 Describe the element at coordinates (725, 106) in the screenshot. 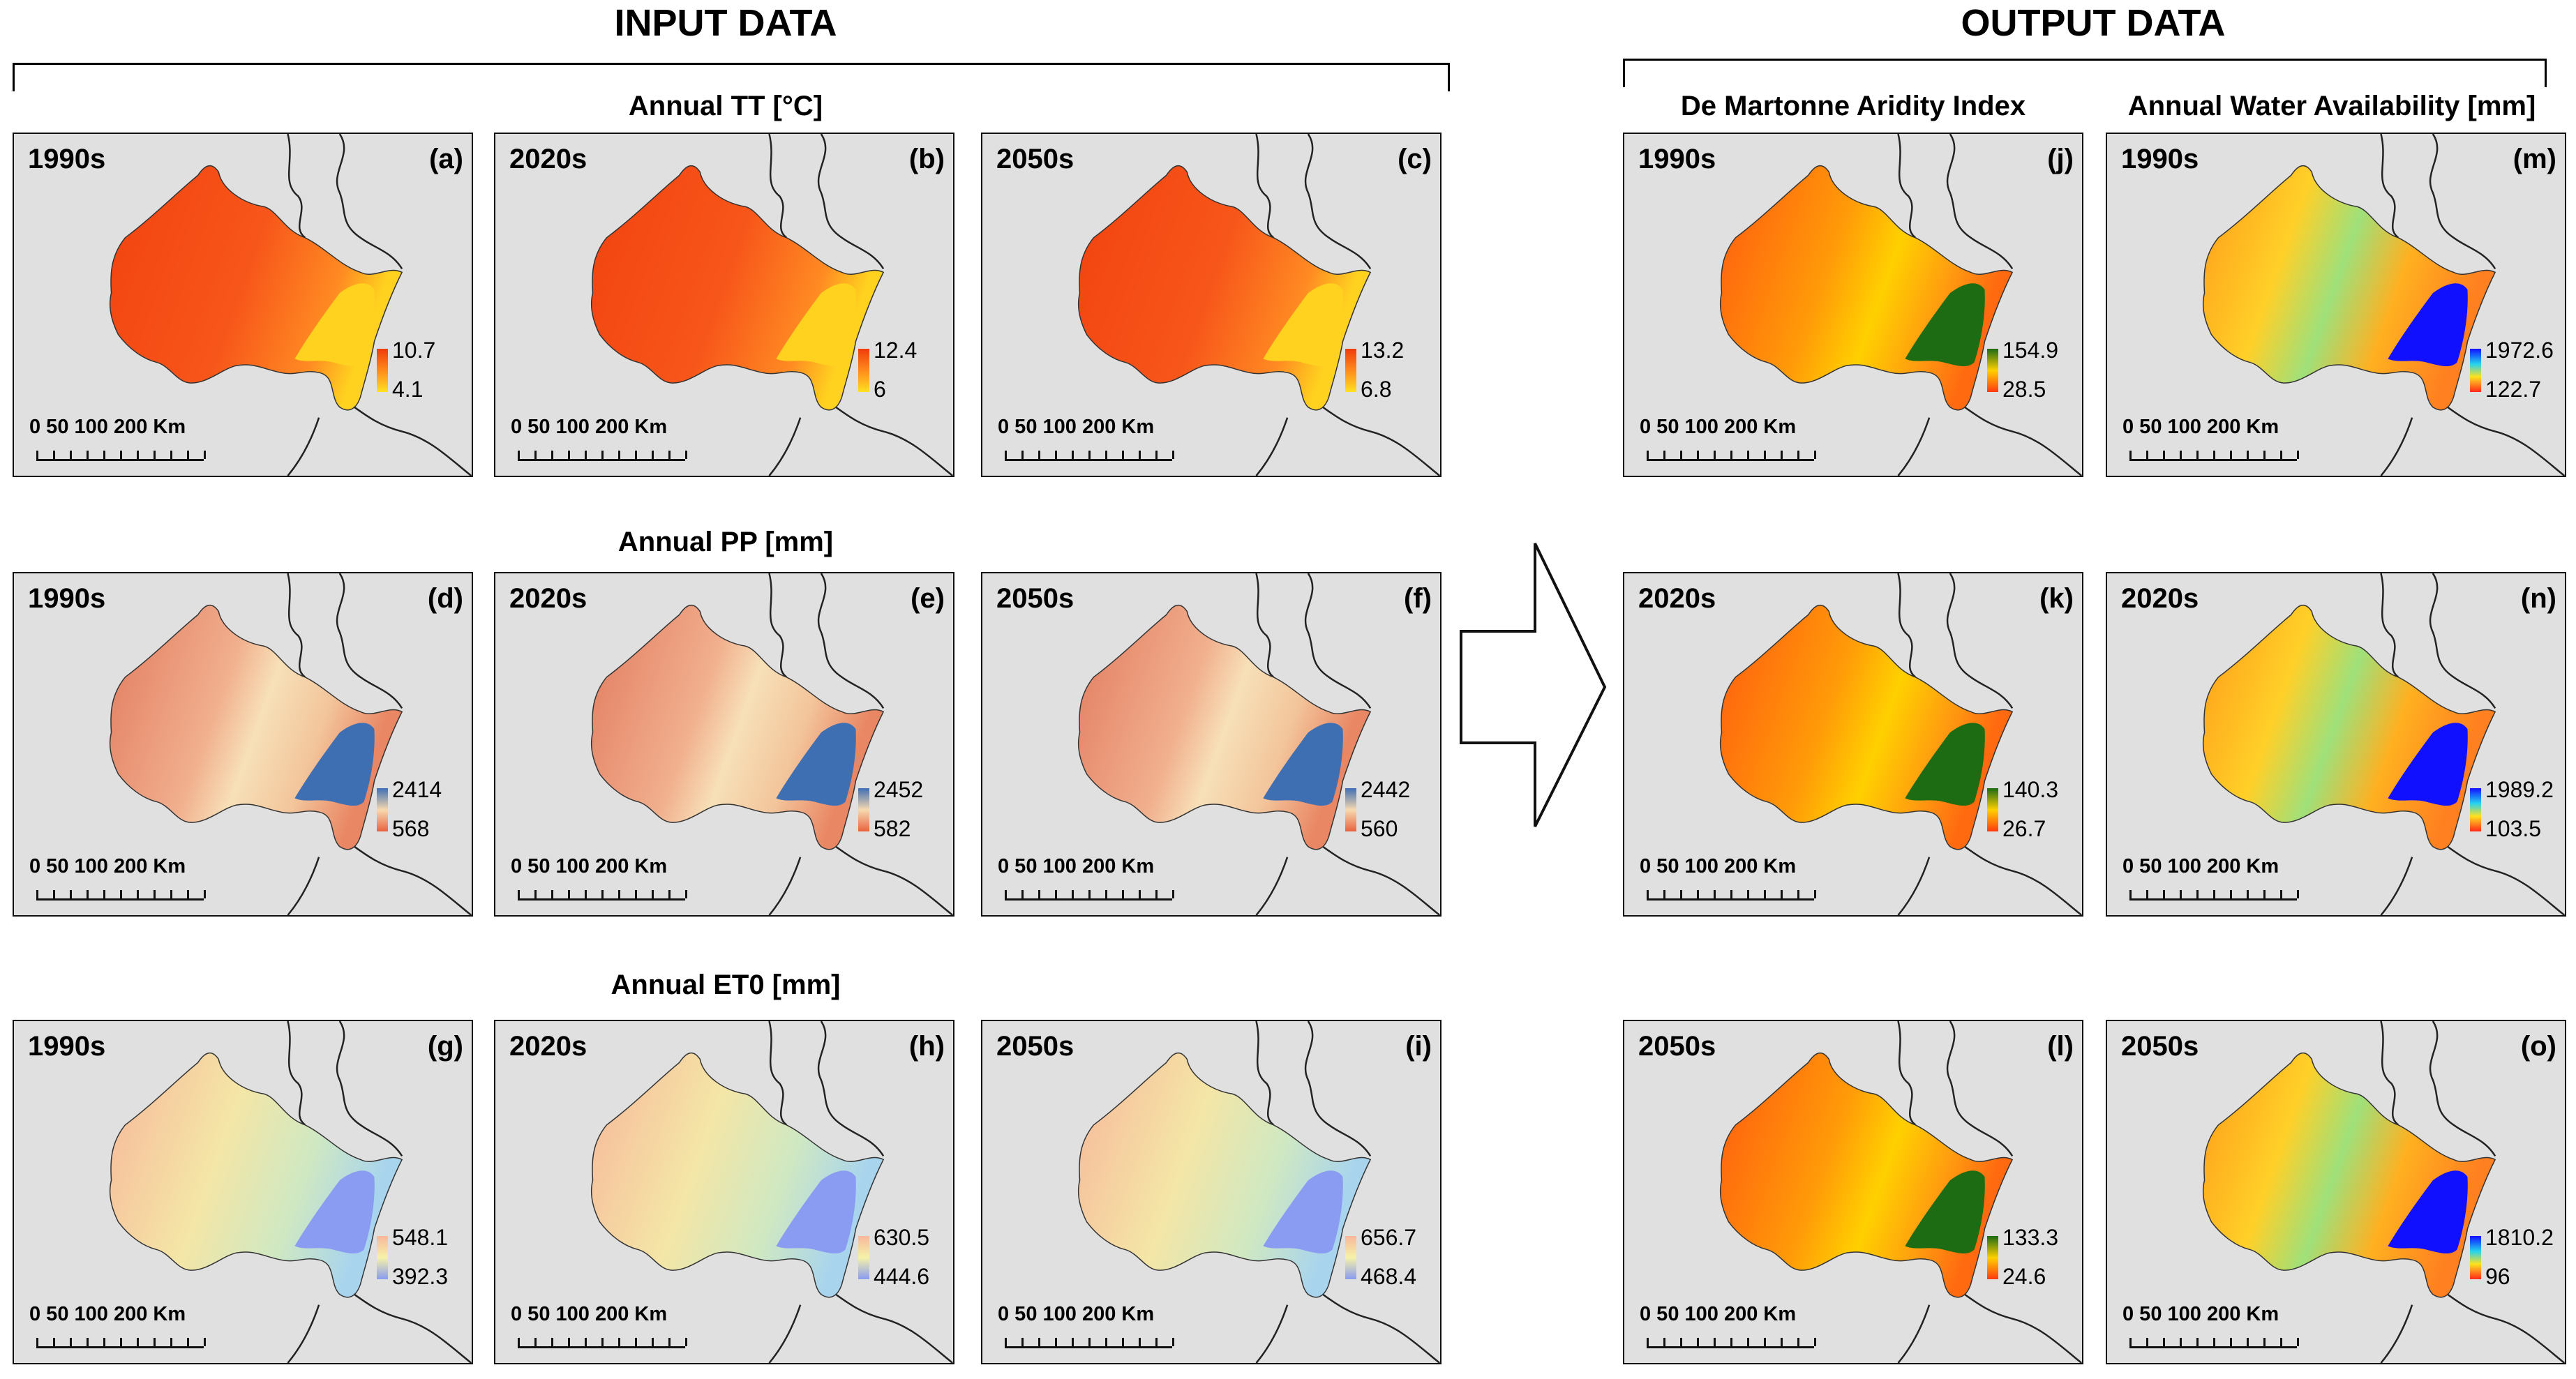

I see `tt-row-title: Annual TT [°C]` at that location.